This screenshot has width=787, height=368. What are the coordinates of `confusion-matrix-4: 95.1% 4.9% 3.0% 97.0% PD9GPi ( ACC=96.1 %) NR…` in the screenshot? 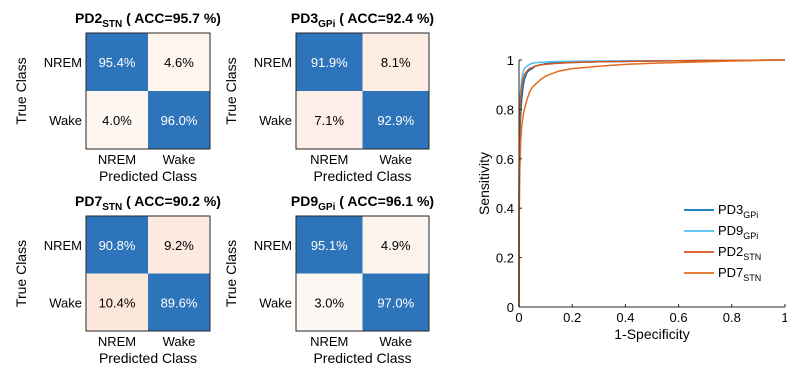 It's located at (328, 279).